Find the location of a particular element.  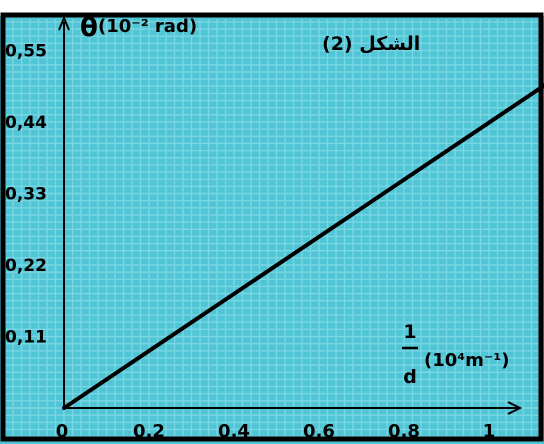

y-tick-label: 0,22 is located at coordinates (26, 266).